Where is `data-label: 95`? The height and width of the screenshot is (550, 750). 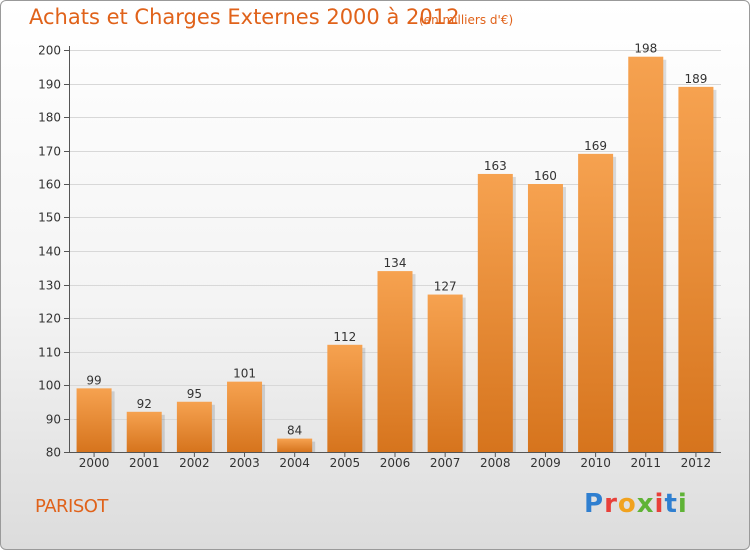 data-label: 95 is located at coordinates (194, 394).